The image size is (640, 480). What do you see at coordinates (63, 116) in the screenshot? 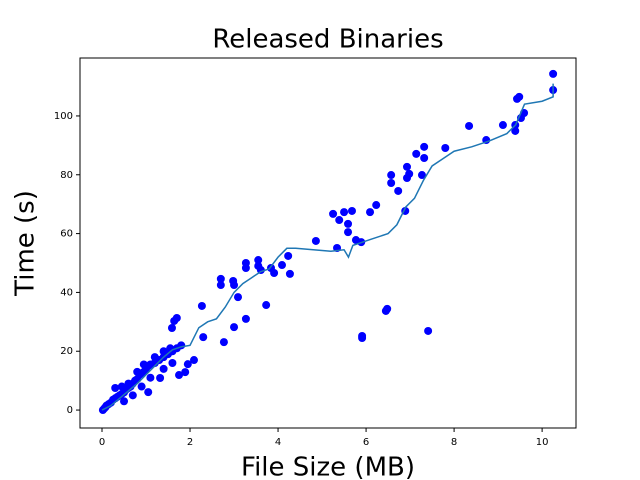
I see `y-tick-label: 100` at bounding box center [63, 116].